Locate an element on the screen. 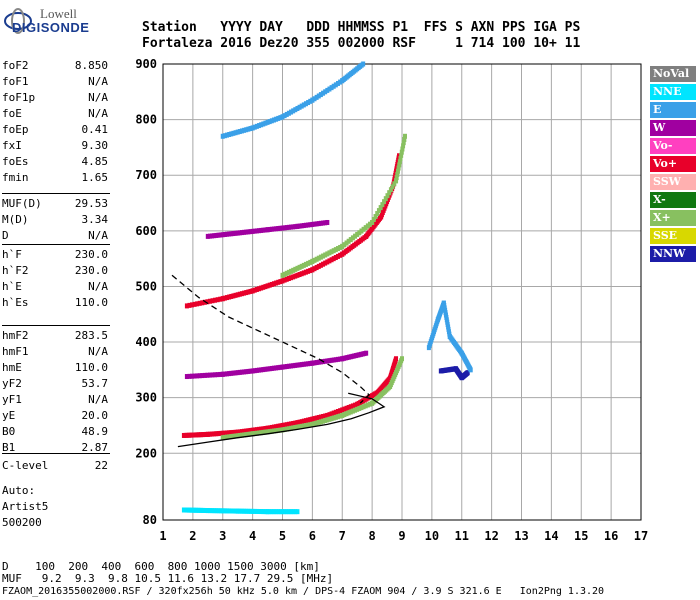 This screenshot has width=700, height=600. auto-label: Auto: is located at coordinates (19, 490).